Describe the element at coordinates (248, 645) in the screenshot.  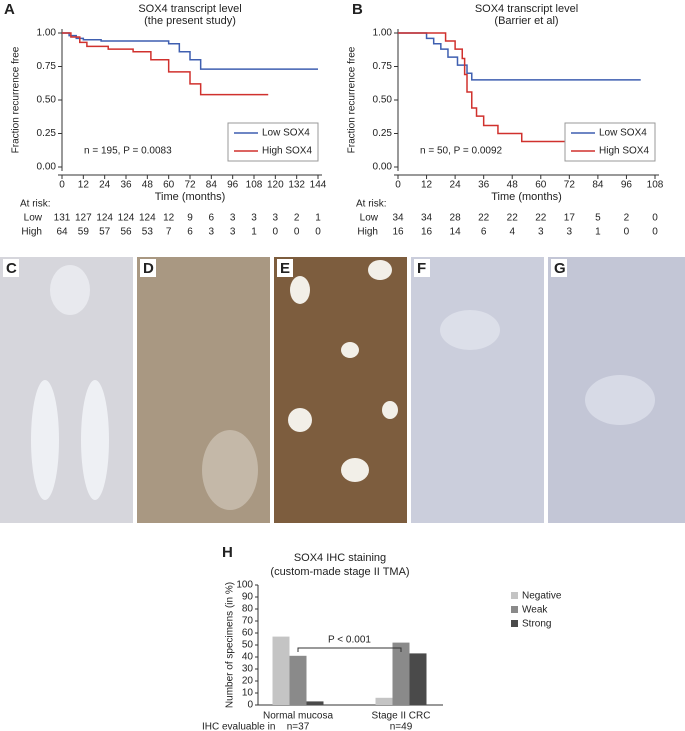
I see `y-tick-label: 50` at that location.